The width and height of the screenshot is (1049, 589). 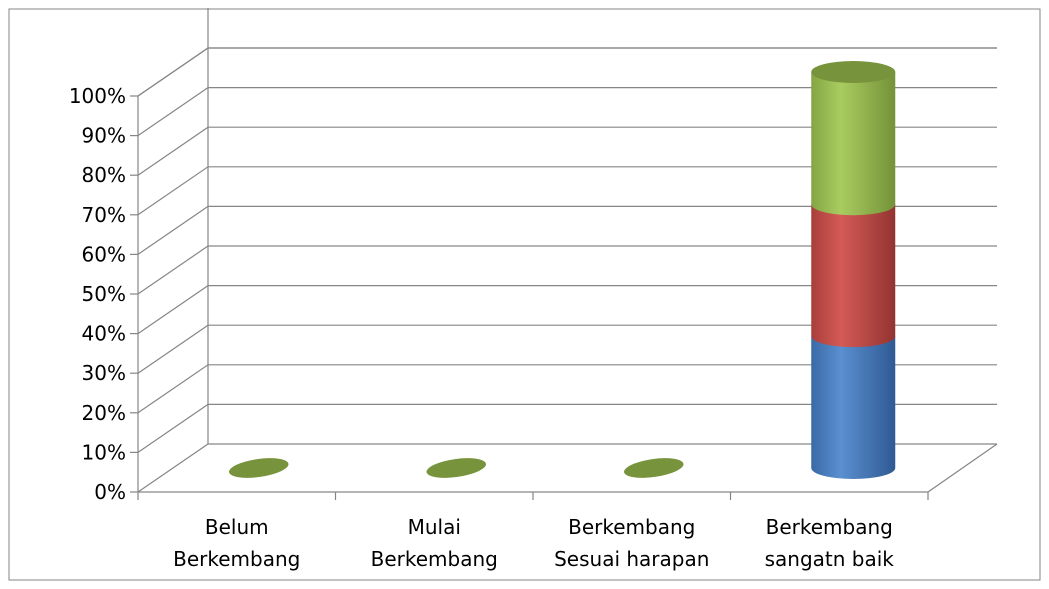 What do you see at coordinates (104, 373) in the screenshot?
I see `y-tick-label: 30%` at bounding box center [104, 373].